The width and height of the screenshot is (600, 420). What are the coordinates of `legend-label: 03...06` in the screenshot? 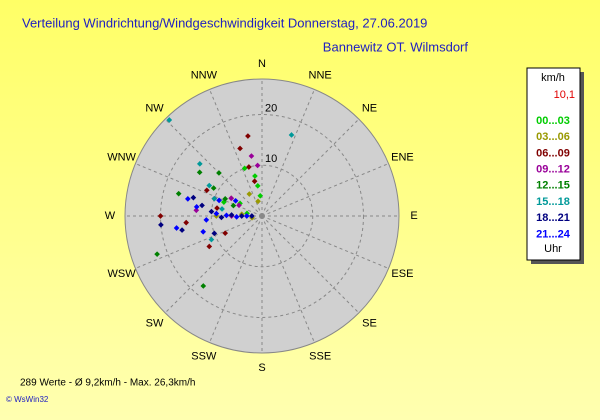 It's located at (553, 137).